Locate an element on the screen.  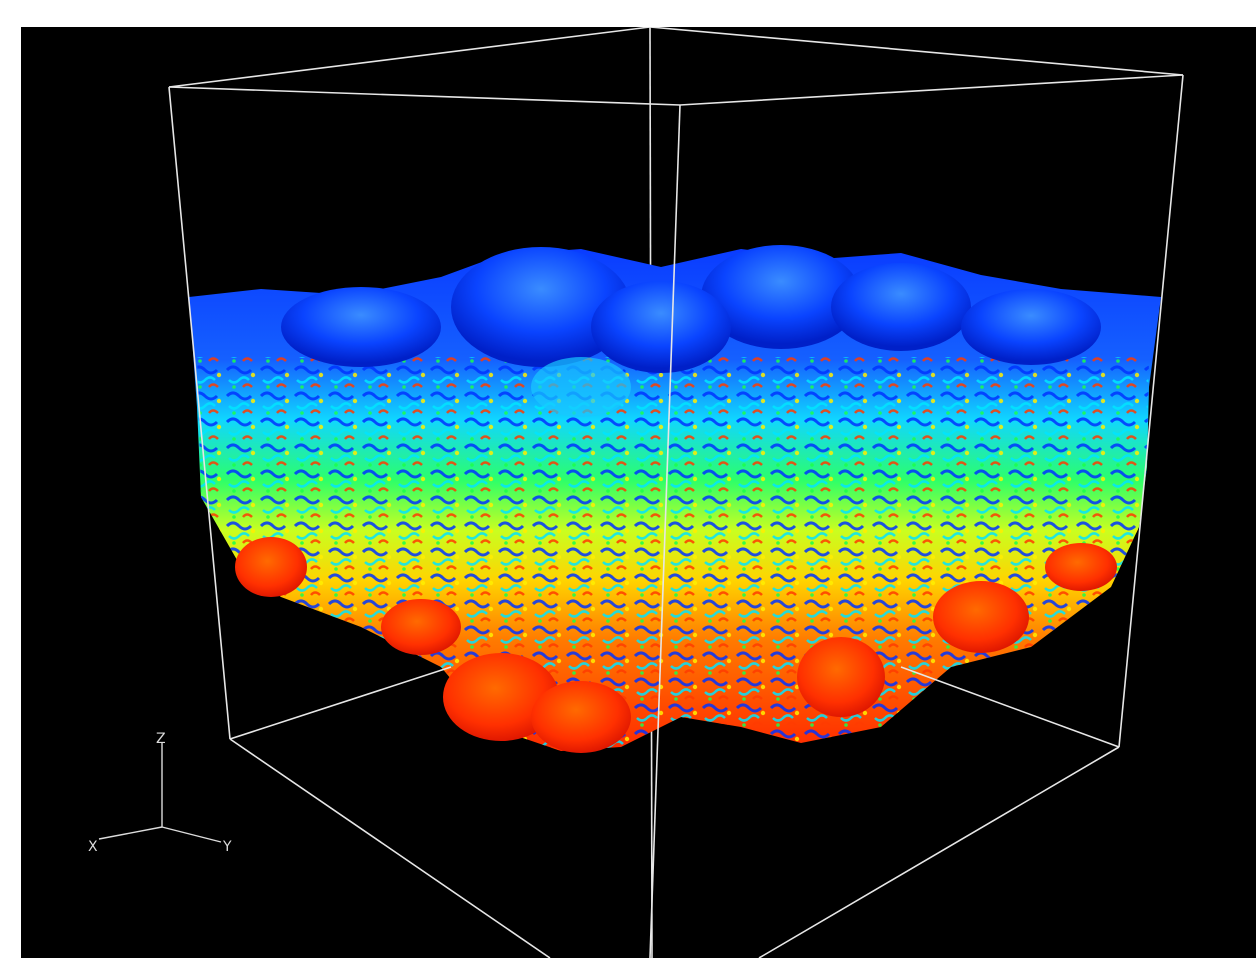
axes-triad is located at coordinates (160, 792).